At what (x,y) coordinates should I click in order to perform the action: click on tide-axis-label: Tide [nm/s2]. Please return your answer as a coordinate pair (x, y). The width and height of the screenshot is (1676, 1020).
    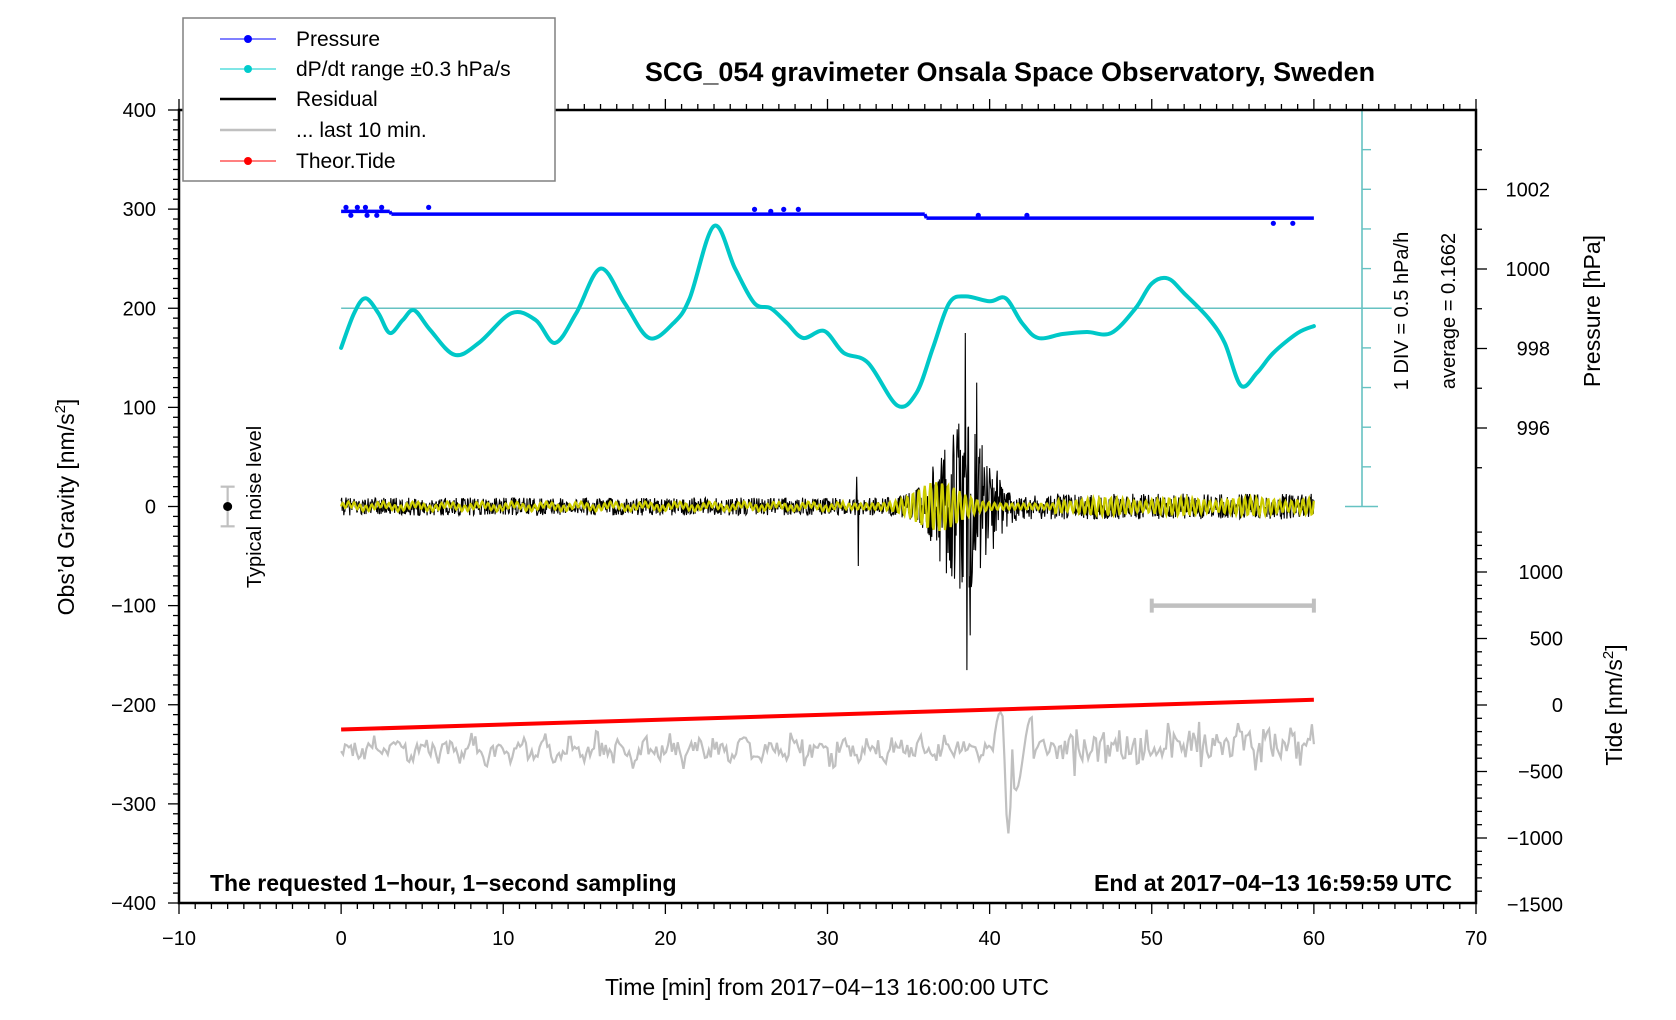
    Looking at the image, I should click on (1613, 704).